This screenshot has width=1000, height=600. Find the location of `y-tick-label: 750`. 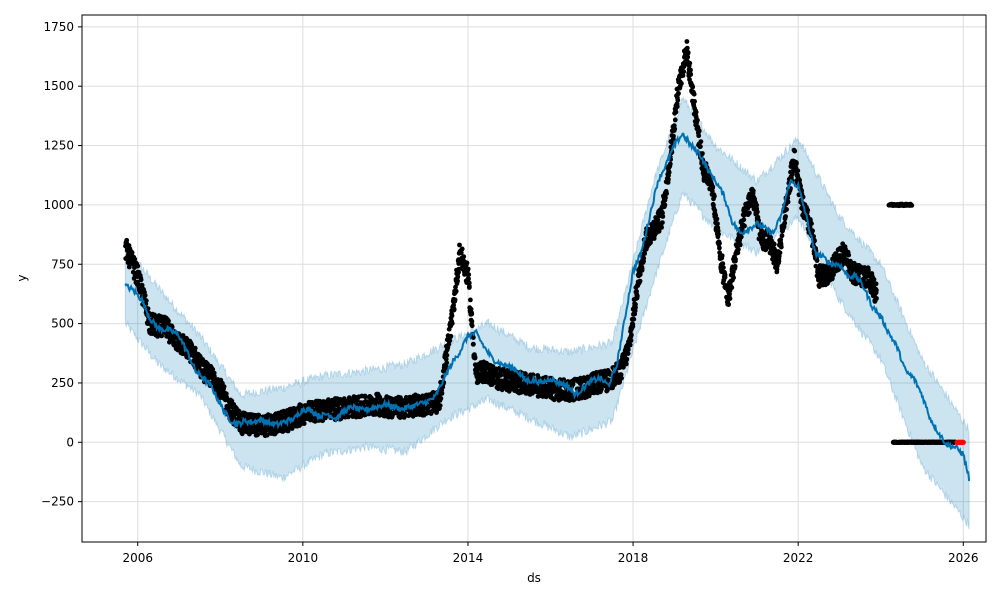

y-tick-label: 750 is located at coordinates (62, 264).